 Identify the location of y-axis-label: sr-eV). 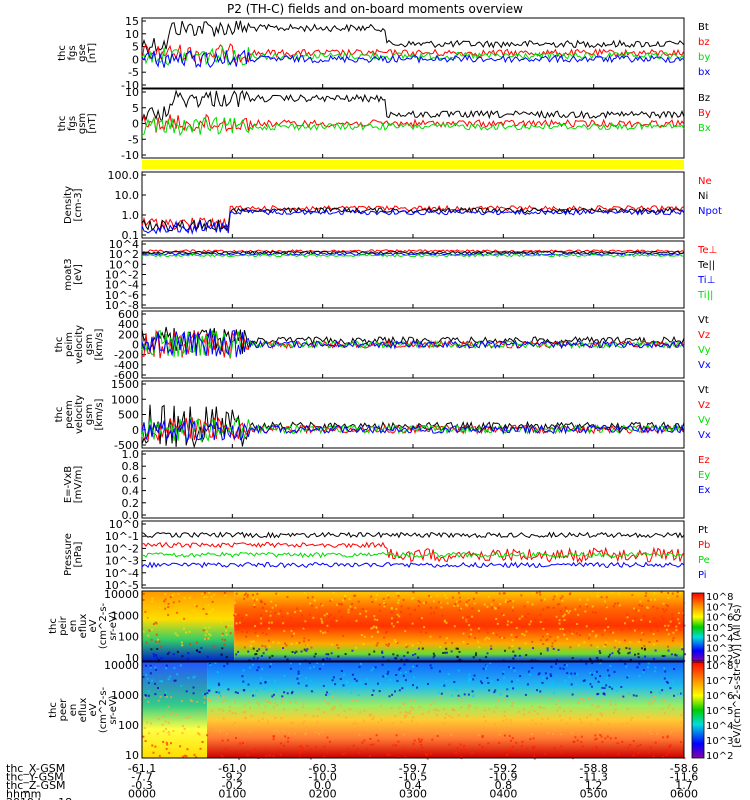
(113, 709).